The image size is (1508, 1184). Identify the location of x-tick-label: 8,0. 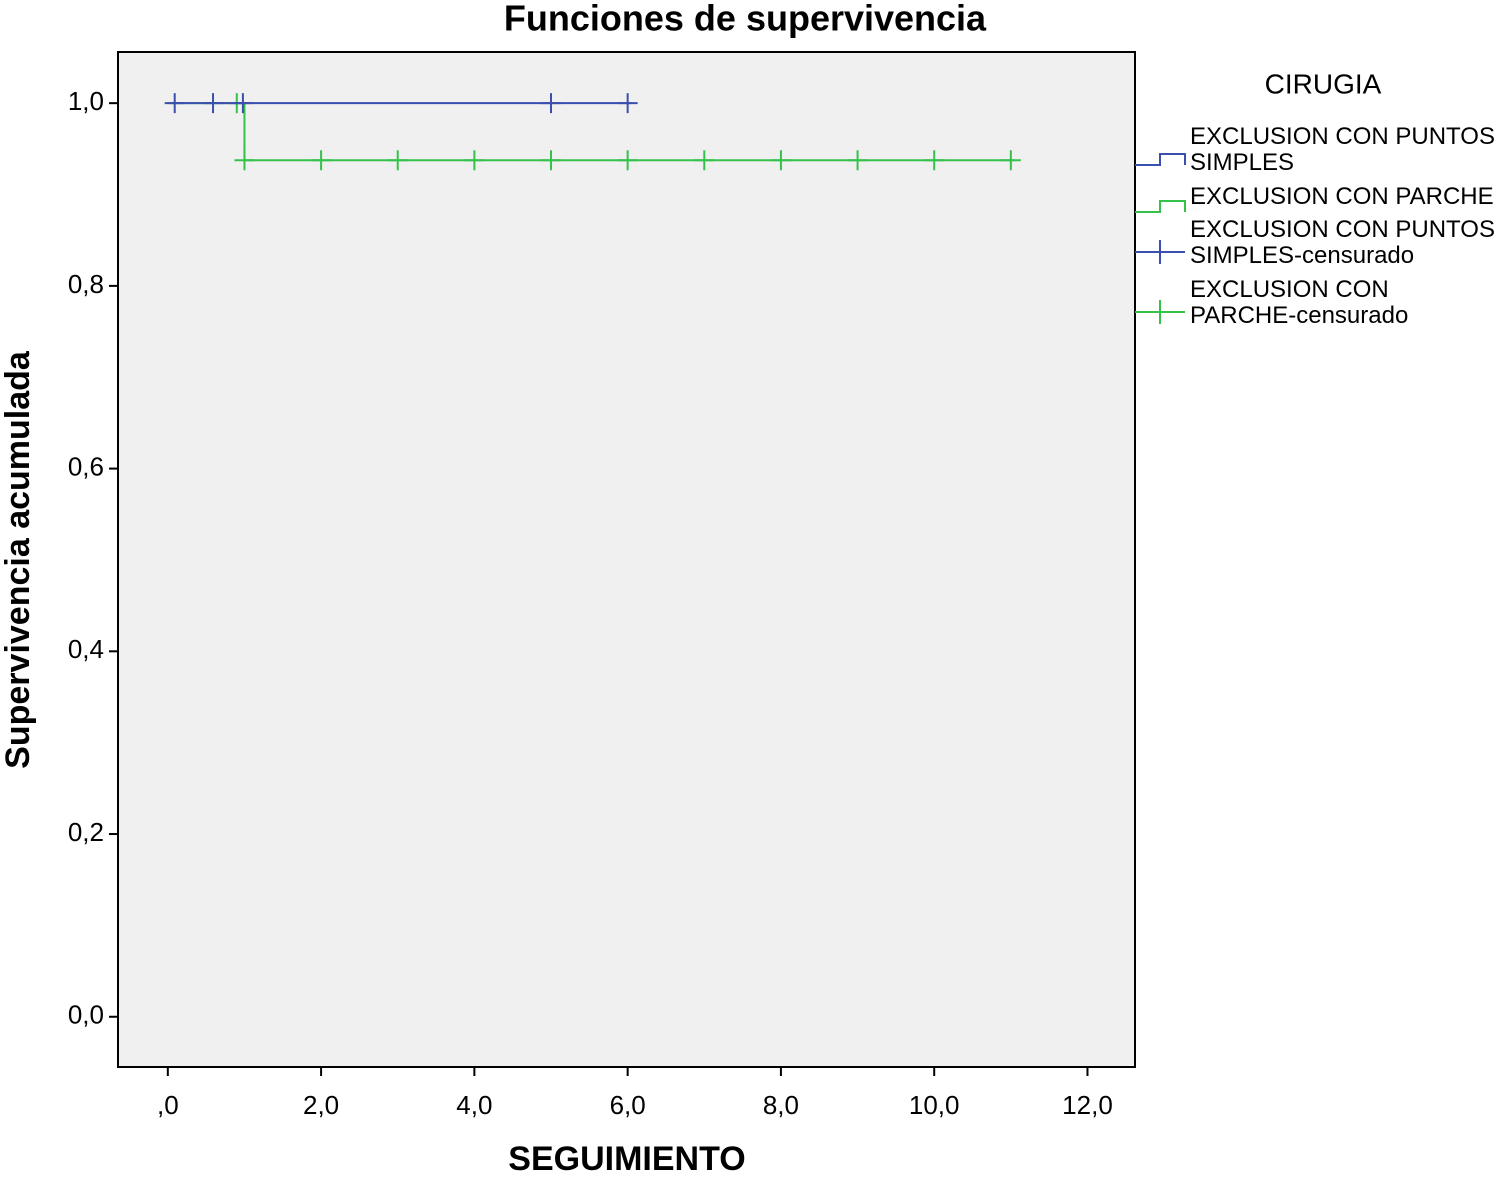
(781, 1105).